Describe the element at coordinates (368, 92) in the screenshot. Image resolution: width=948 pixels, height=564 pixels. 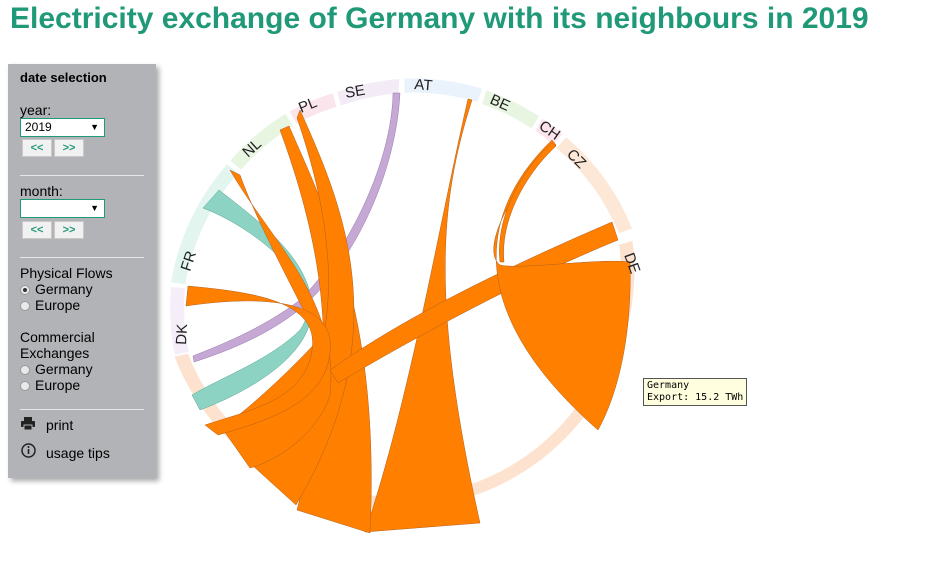
I see `arc-se` at that location.